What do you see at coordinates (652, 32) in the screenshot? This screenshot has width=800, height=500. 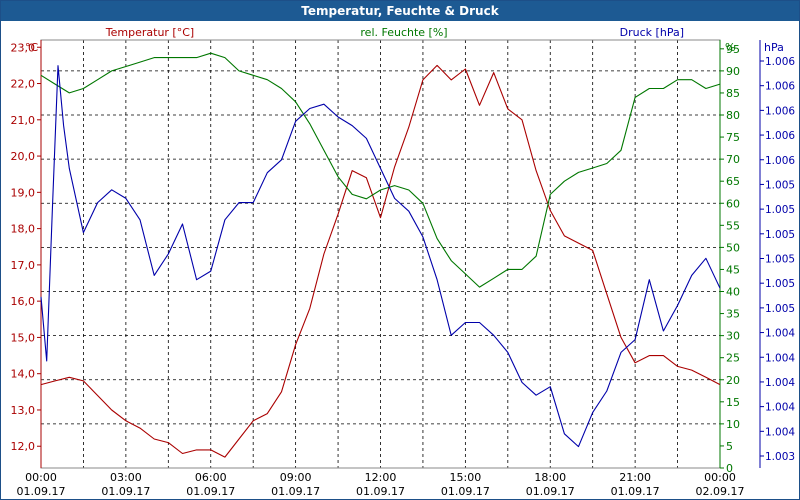 I see `series-label-pressure: Druck [hPa]` at bounding box center [652, 32].